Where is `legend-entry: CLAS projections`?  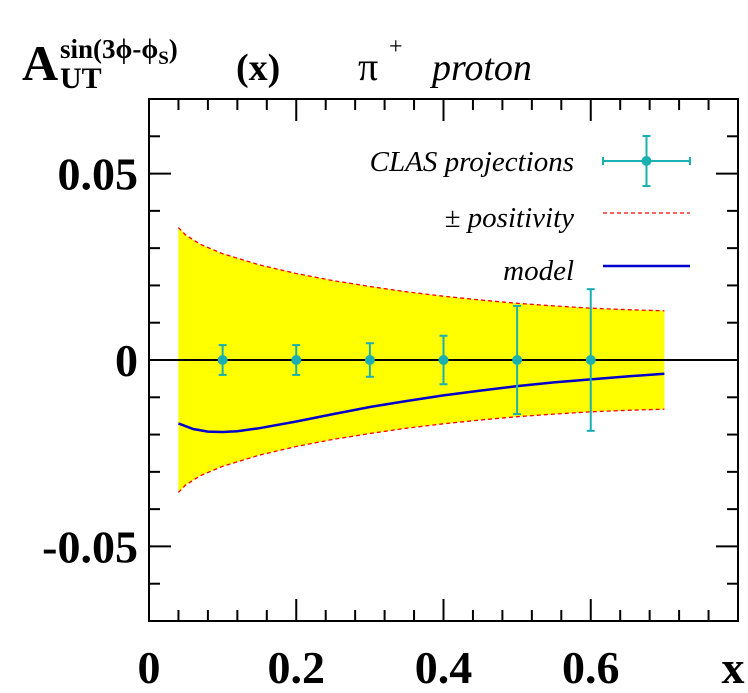 legend-entry: CLAS projections is located at coordinates (530, 161).